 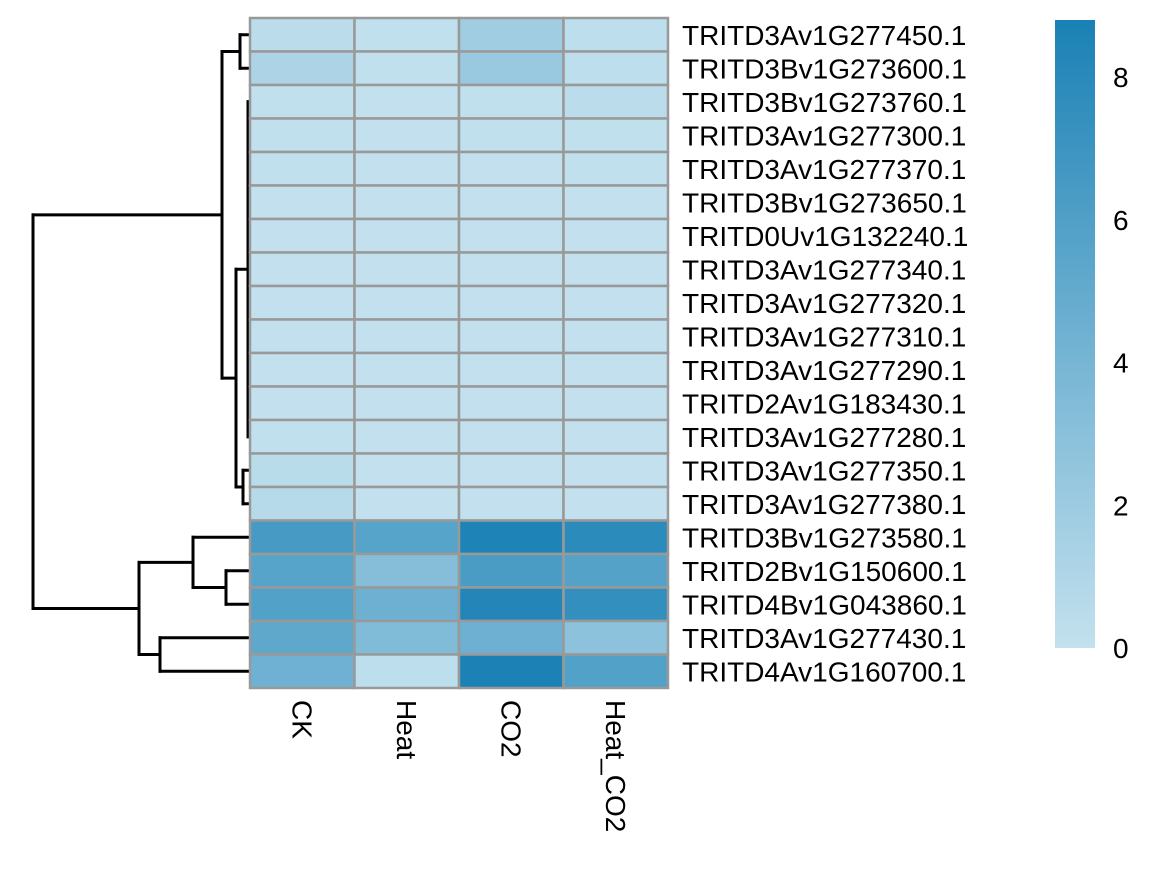 I want to click on color-legend: 0 2 4 6 8, so click(x=1092, y=342).